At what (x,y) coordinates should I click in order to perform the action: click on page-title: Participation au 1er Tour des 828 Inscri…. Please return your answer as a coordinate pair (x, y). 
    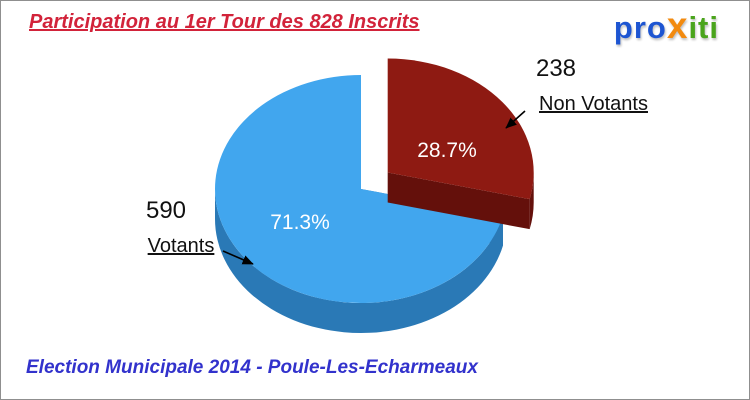
    Looking at the image, I should click on (224, 22).